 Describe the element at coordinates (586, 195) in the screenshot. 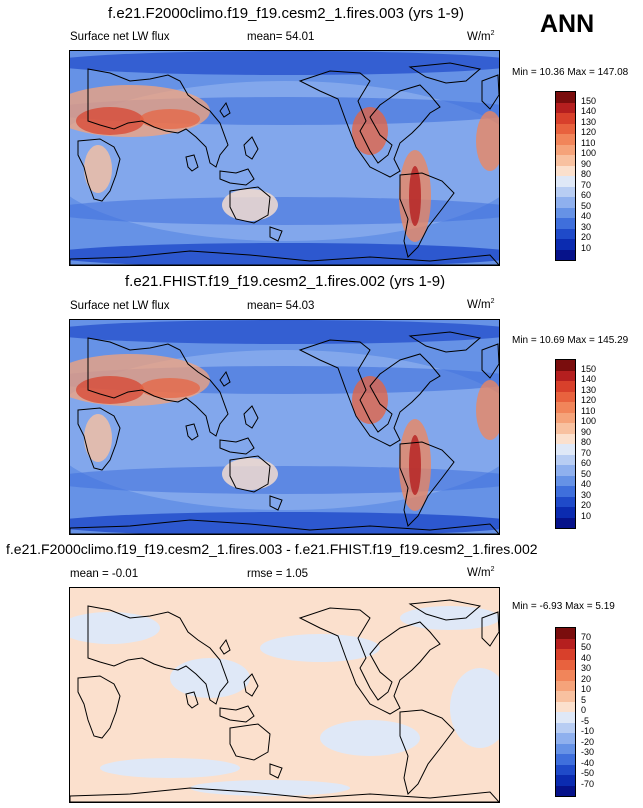

I see `colorbar-tick-label: 60` at that location.